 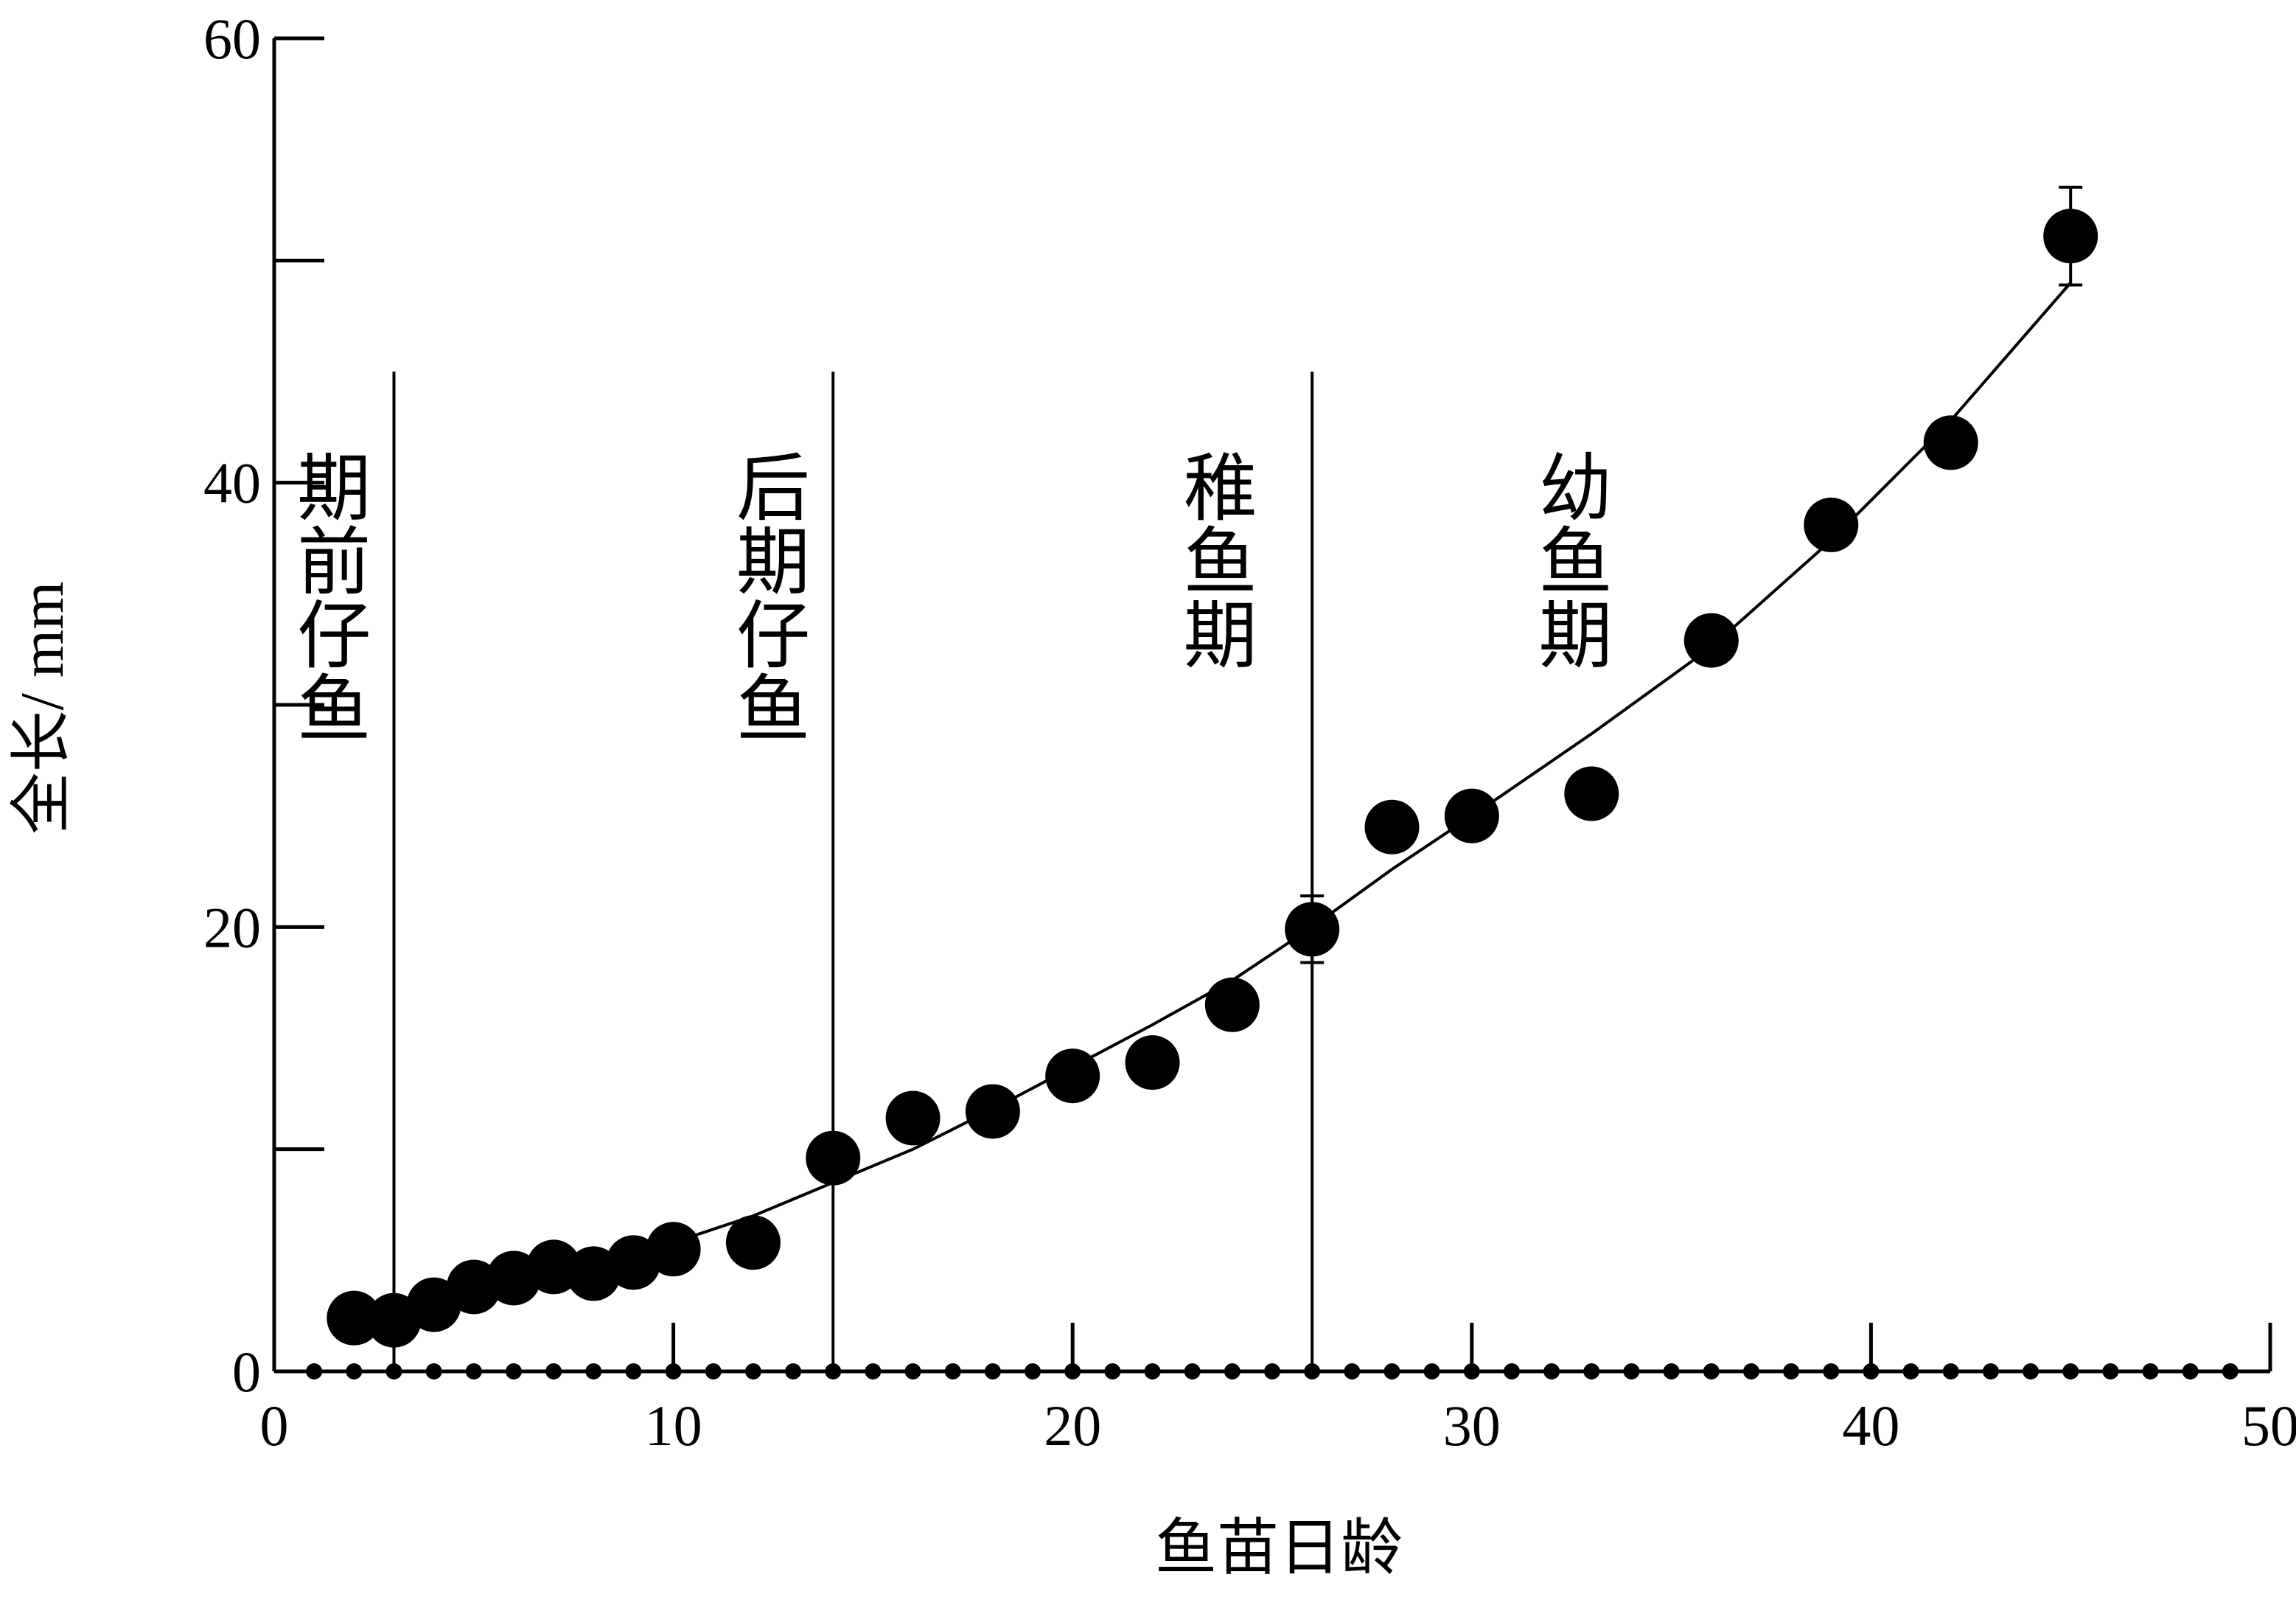 What do you see at coordinates (232, 483) in the screenshot?
I see `y-tick-label: 40` at bounding box center [232, 483].